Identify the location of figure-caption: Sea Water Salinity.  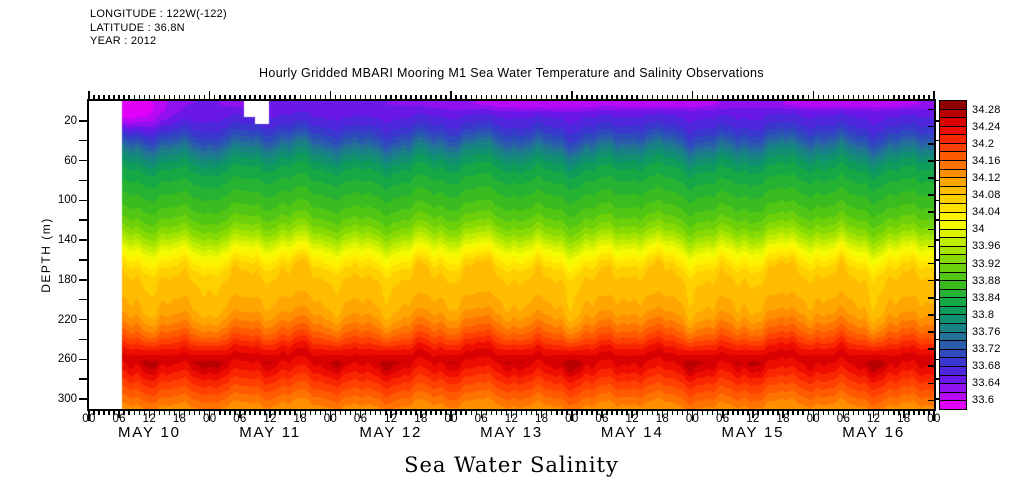
(511, 465).